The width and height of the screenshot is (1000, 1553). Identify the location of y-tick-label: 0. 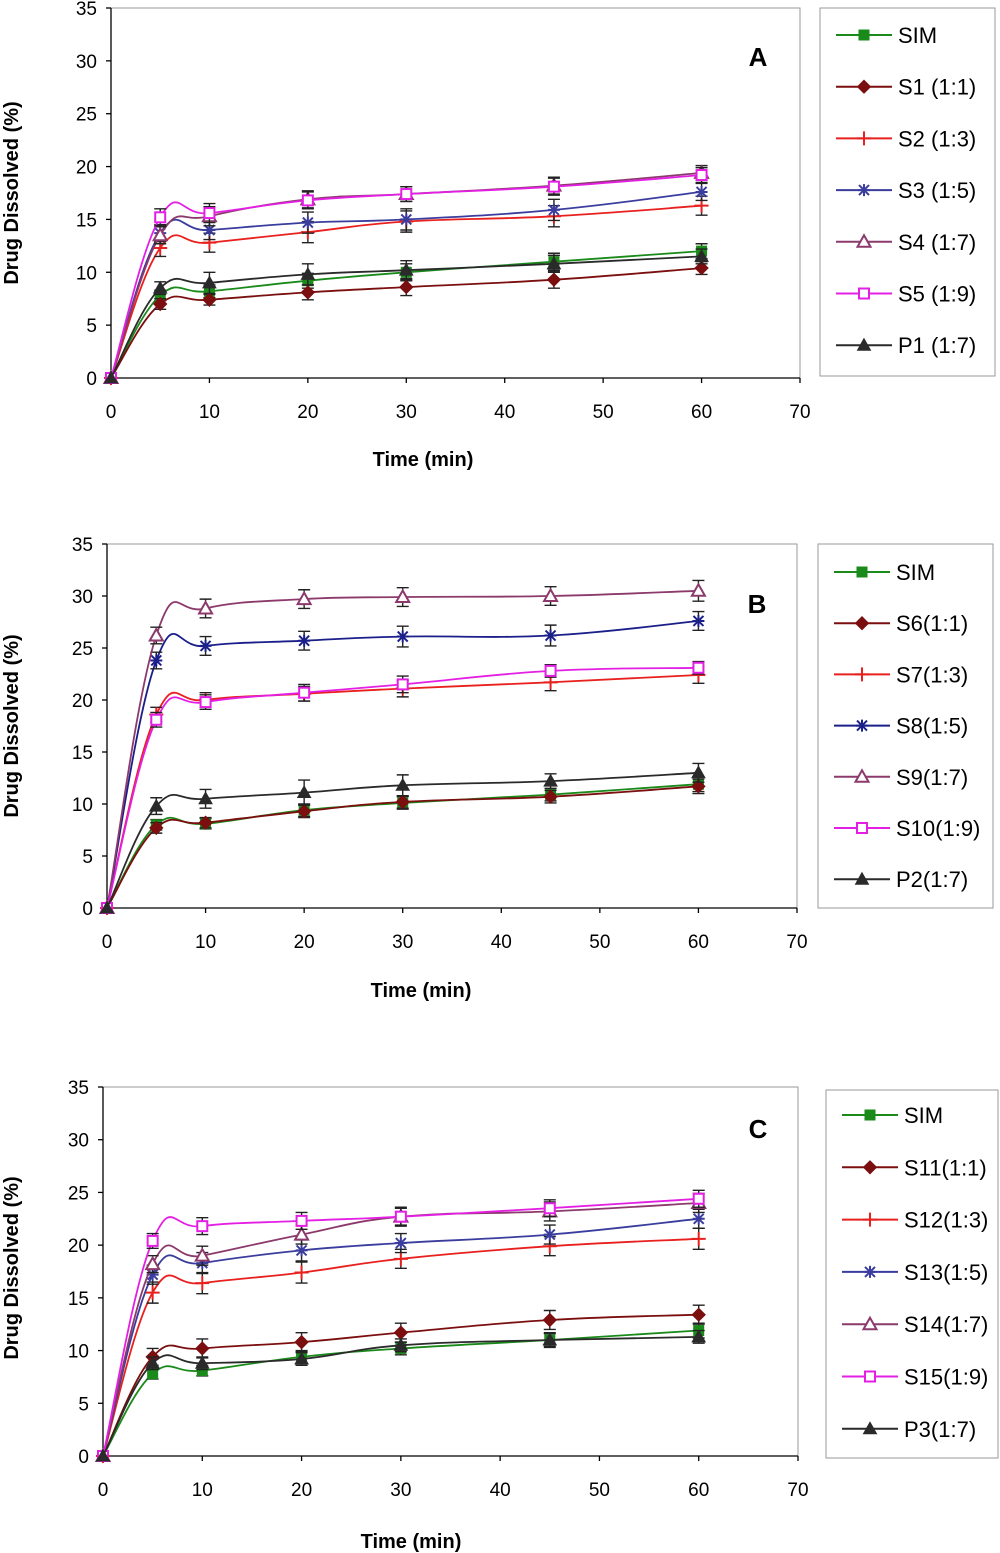
(91, 379).